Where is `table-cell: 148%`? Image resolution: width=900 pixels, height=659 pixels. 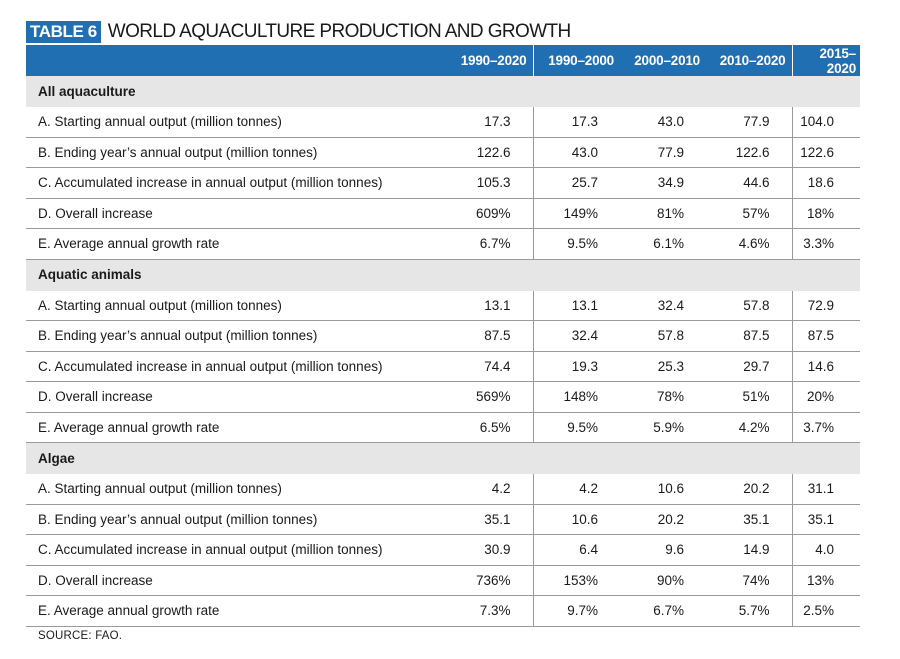 table-cell: 148% is located at coordinates (576, 397).